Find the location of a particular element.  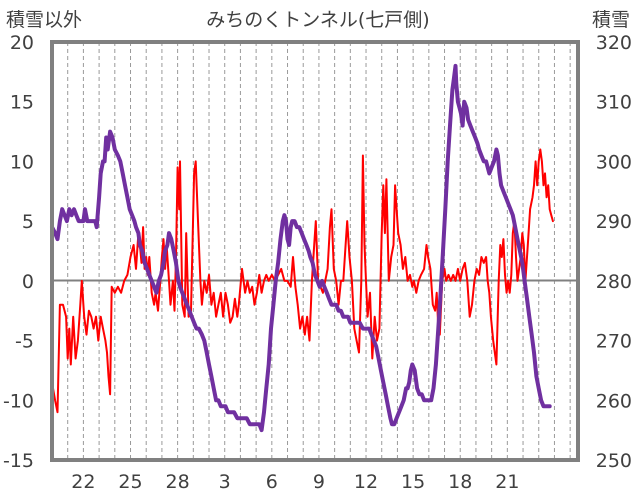

x-tick-label: 3 is located at coordinates (225, 482).